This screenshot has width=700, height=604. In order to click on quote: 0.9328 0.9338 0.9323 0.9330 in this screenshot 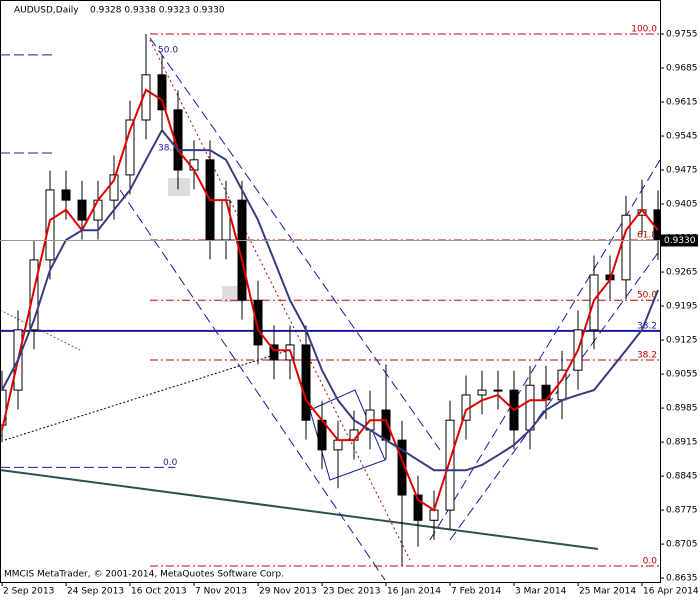, I will do `click(157, 11)`.